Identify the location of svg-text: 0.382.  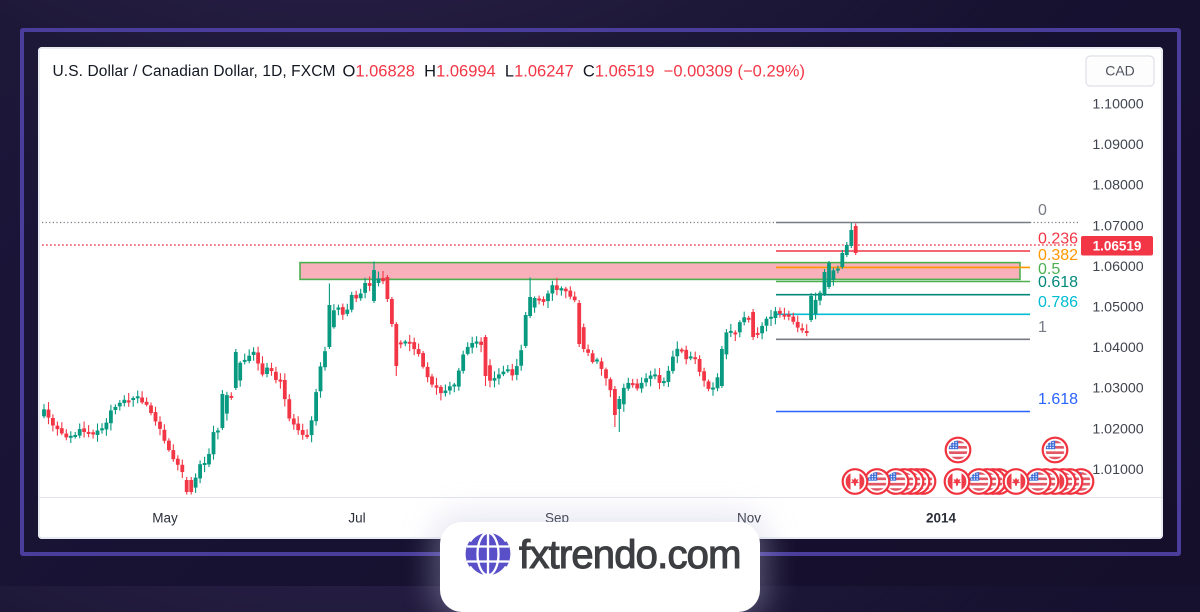
(1058, 255).